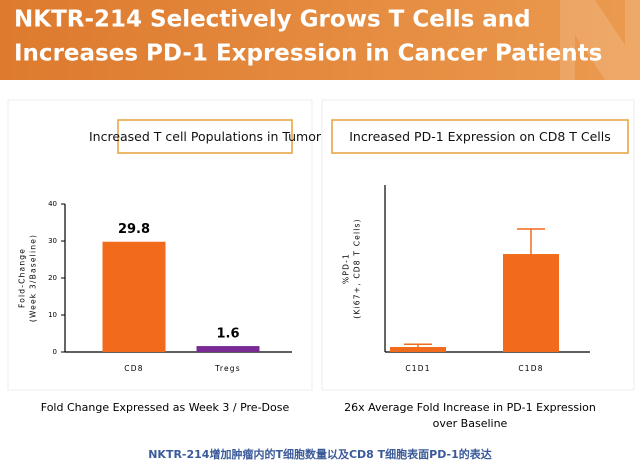 This screenshot has height=476, width=640. What do you see at coordinates (227, 368) in the screenshot?
I see `x-tick-label: Tregs` at bounding box center [227, 368].